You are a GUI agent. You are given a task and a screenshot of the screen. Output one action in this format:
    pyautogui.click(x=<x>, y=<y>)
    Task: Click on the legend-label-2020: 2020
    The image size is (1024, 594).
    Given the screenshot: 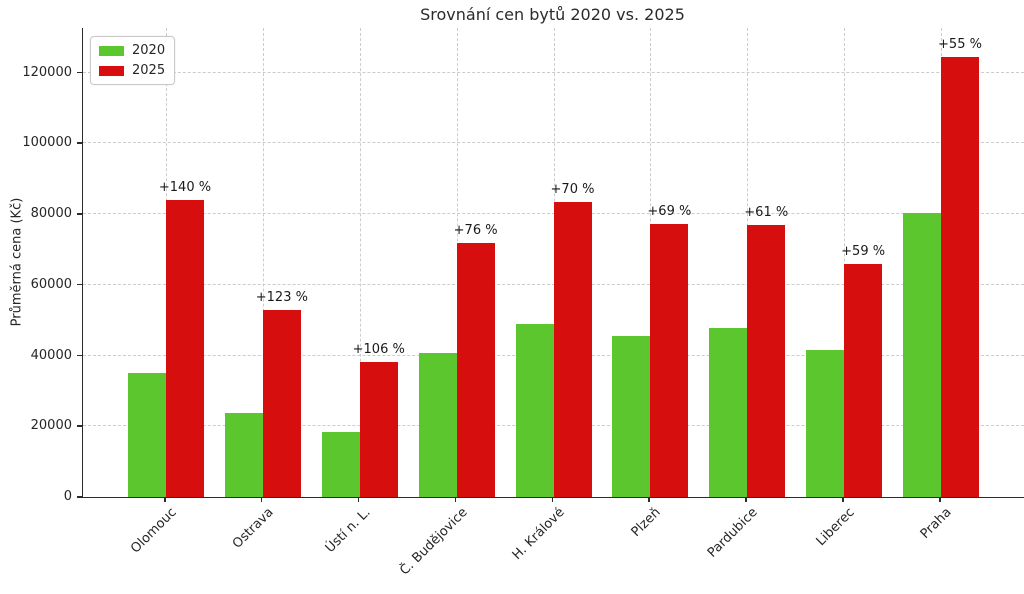 What is the action you would take?
    pyautogui.click(x=149, y=50)
    